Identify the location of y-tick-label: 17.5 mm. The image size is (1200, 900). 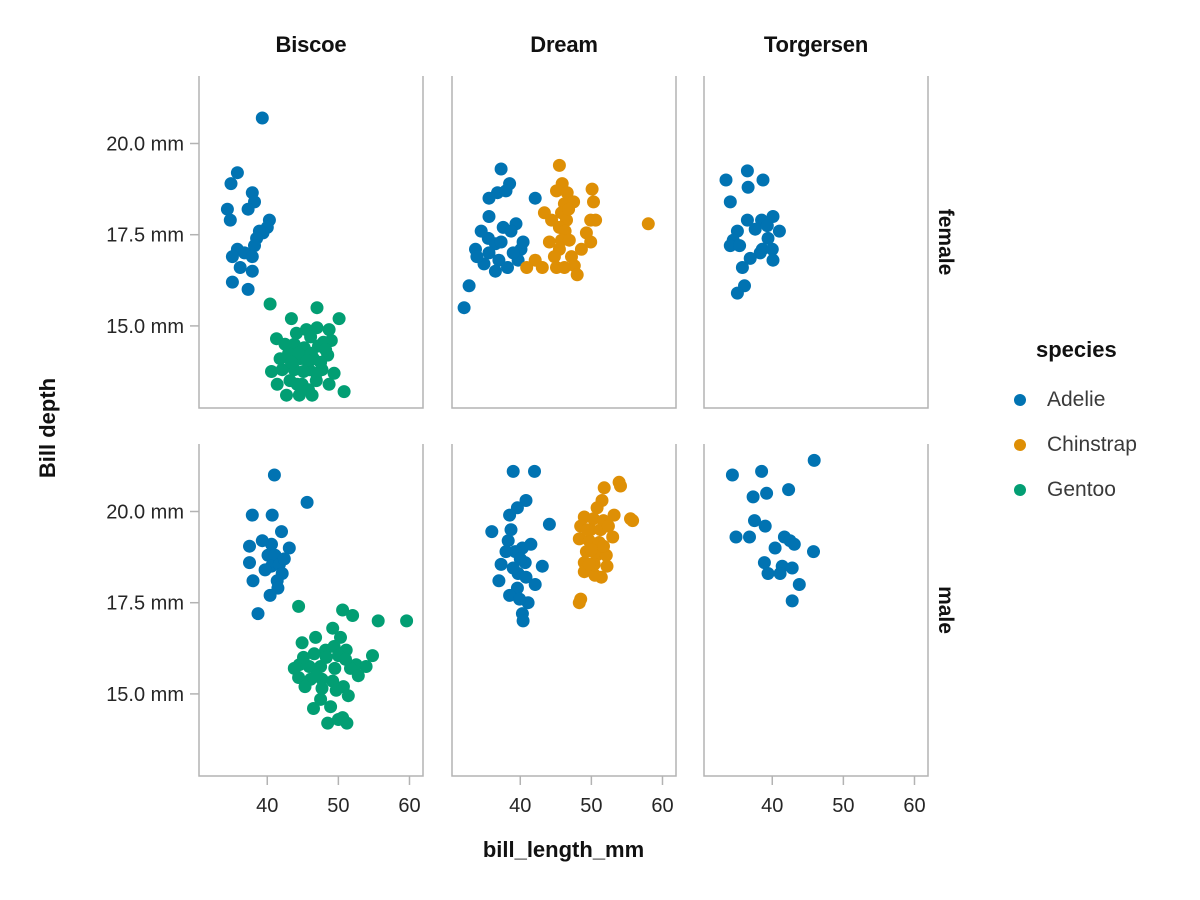
(145, 236).